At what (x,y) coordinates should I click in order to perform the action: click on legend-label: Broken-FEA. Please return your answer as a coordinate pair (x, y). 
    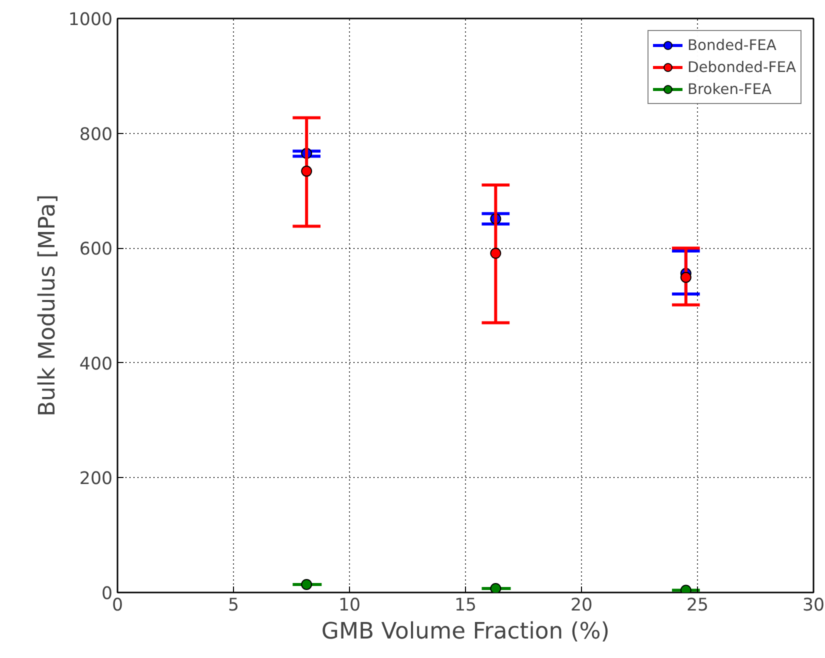
    Looking at the image, I should click on (730, 89).